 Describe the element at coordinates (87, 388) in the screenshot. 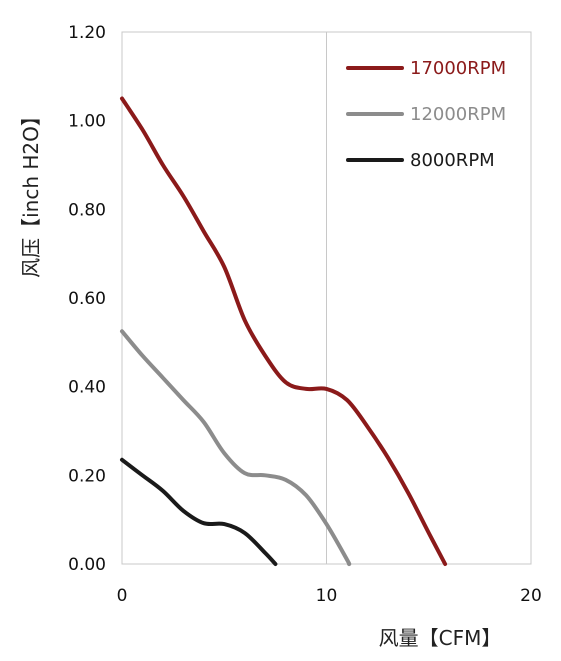

I see `y-tick-label: 0.40` at that location.